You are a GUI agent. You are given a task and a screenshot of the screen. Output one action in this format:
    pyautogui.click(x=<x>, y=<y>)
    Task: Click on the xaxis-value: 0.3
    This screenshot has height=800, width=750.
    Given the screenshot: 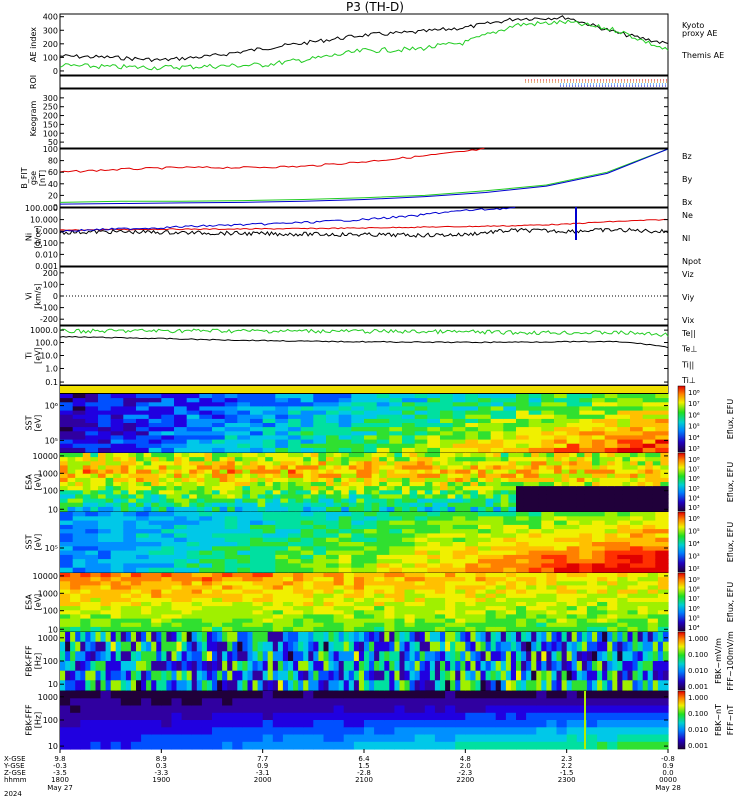 What is the action you would take?
    pyautogui.click(x=161, y=766)
    